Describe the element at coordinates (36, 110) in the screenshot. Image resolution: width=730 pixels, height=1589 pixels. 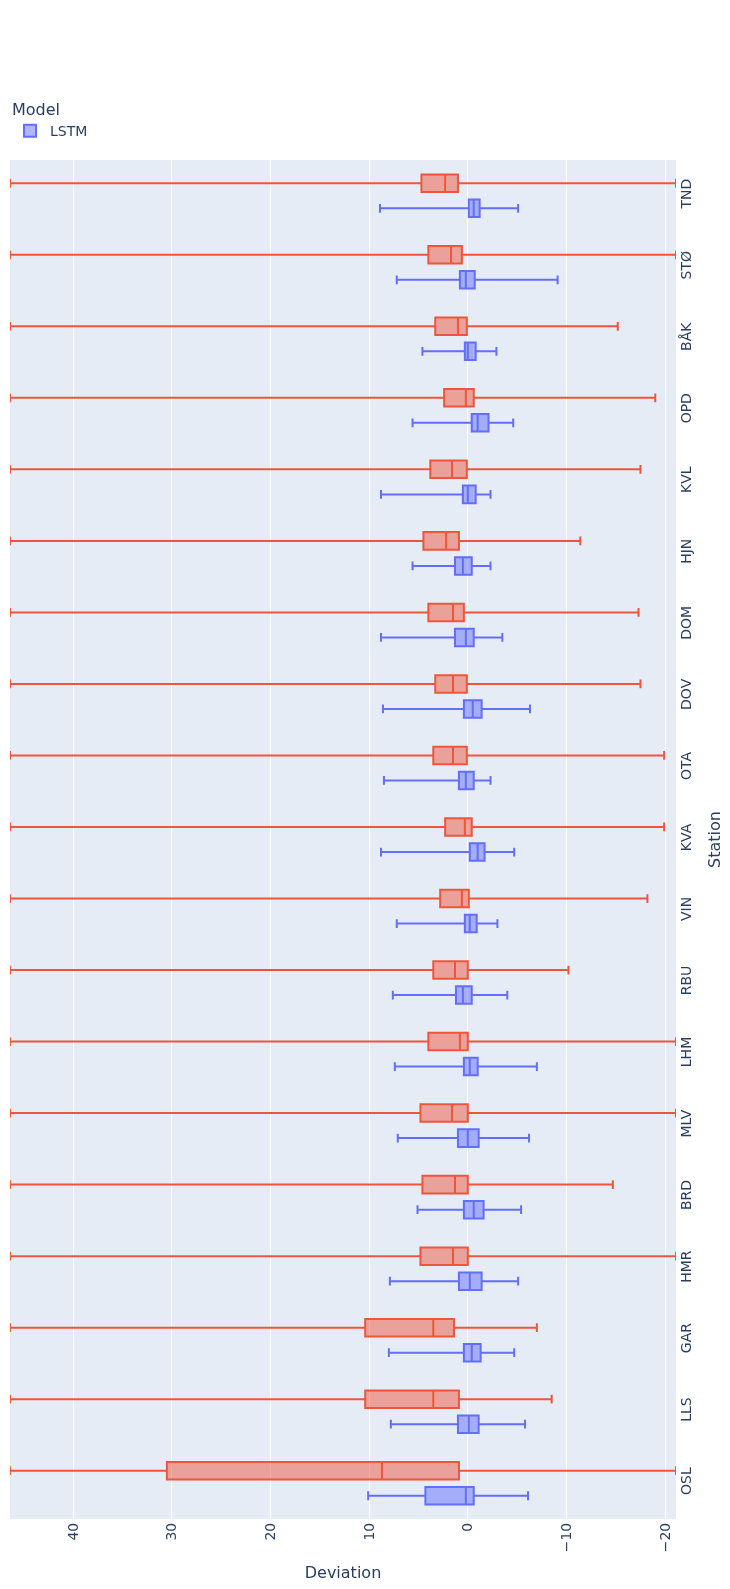
I see `legend-title: Model` at that location.